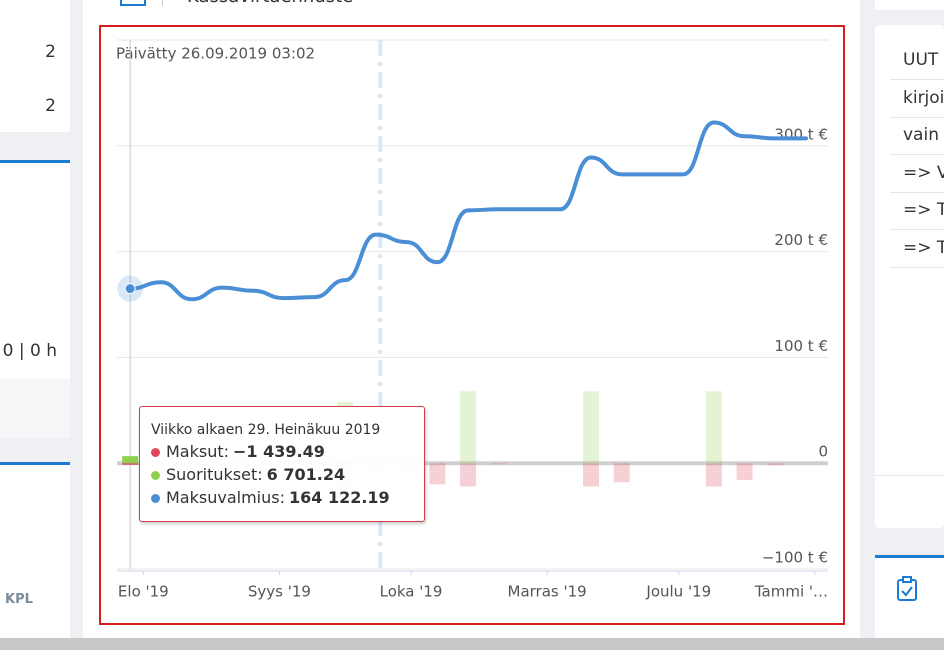 The width and height of the screenshot is (944, 650). What do you see at coordinates (339, 497) in the screenshot?
I see `tooltip-value: 164 122.19` at bounding box center [339, 497].